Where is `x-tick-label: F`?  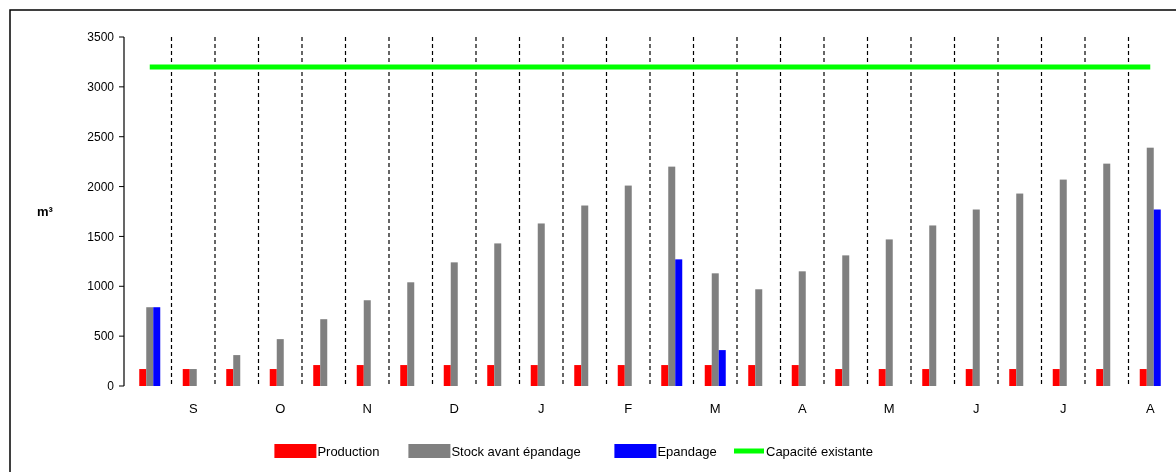 x-tick-label: F is located at coordinates (628, 408).